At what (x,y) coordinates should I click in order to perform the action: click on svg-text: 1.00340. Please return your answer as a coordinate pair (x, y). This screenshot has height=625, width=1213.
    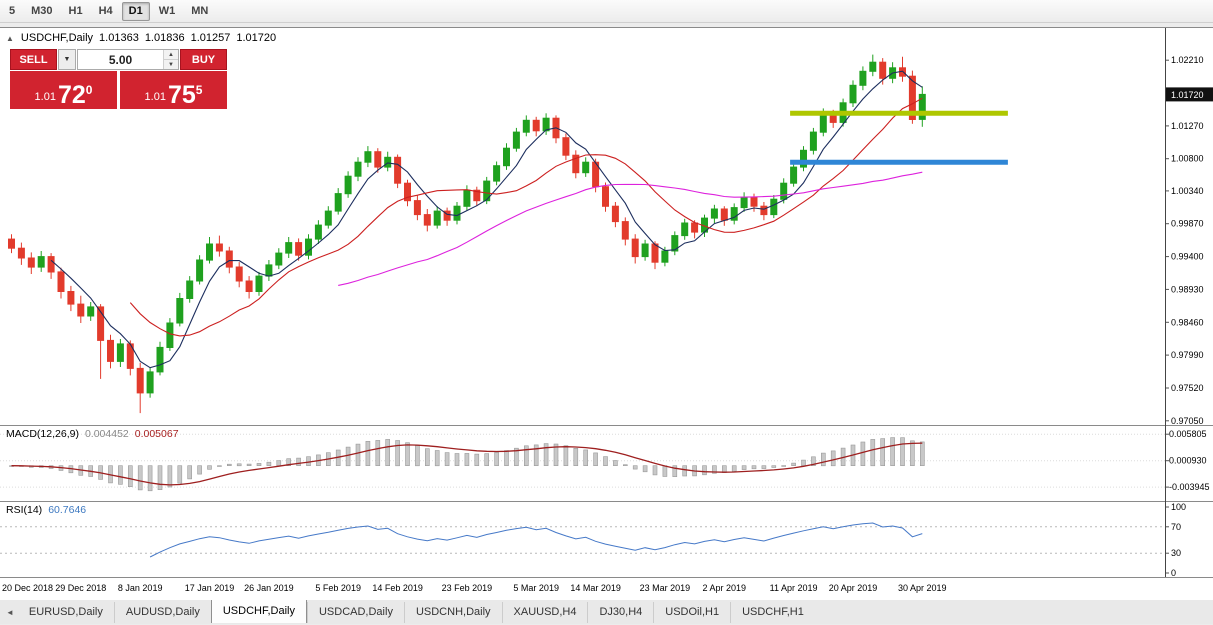
    Looking at the image, I should click on (1187, 191).